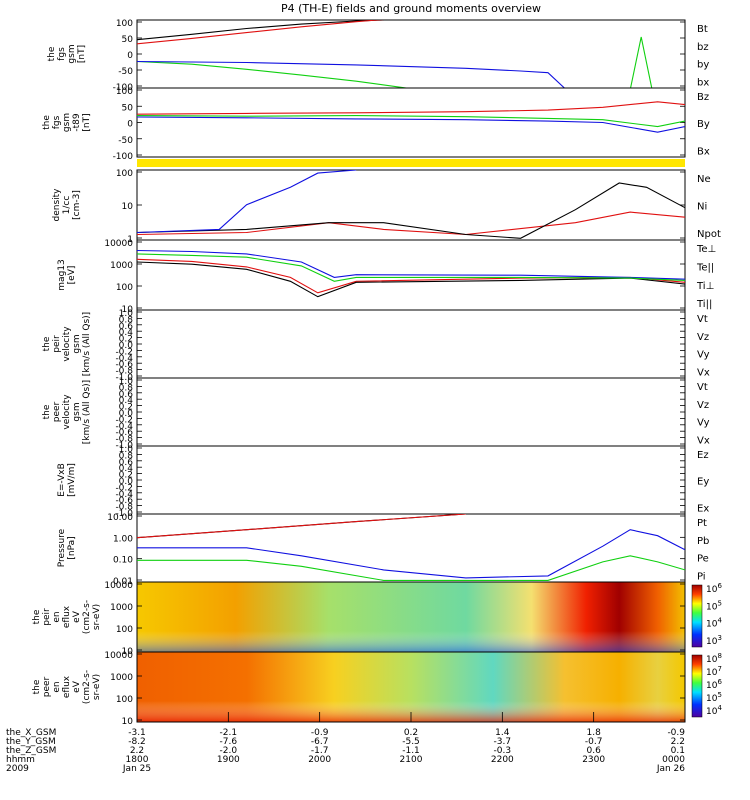 The height and width of the screenshot is (800, 750). What do you see at coordinates (411, 267) in the screenshot?
I see `series-line-Ti||` at bounding box center [411, 267].